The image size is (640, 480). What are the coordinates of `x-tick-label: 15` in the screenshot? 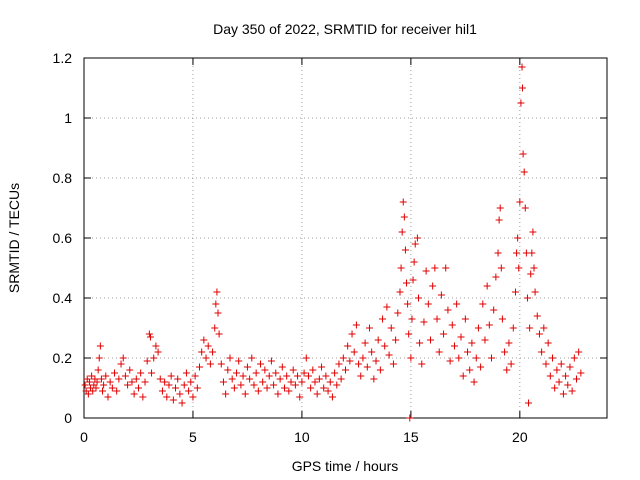 It's located at (411, 437).